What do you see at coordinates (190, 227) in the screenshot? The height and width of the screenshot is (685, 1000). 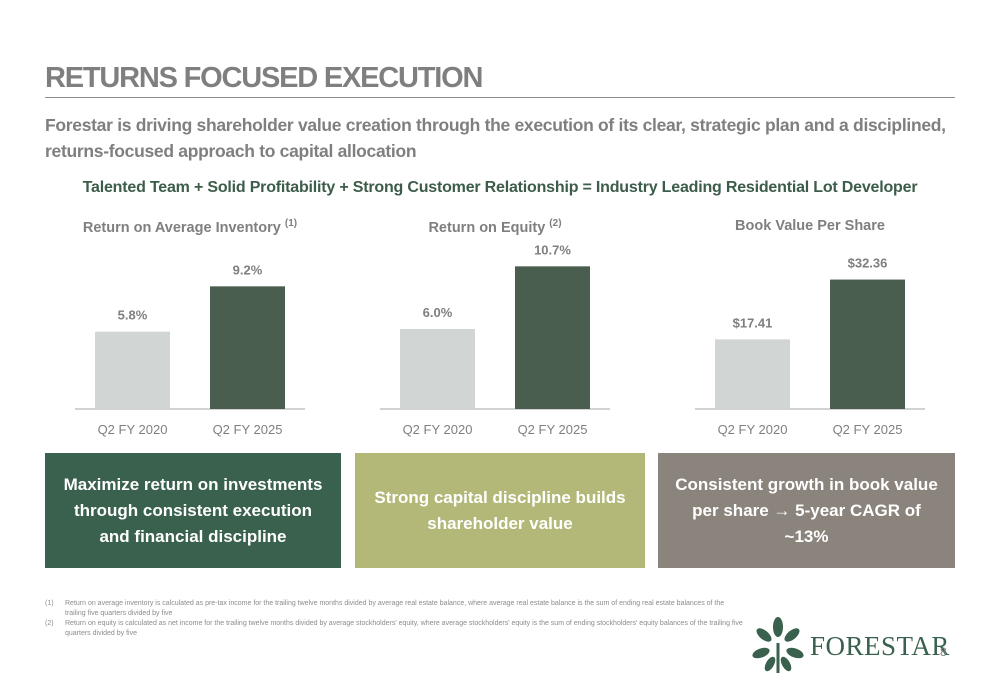 I see `chart-title: Return on Average Inventory (1)` at bounding box center [190, 227].